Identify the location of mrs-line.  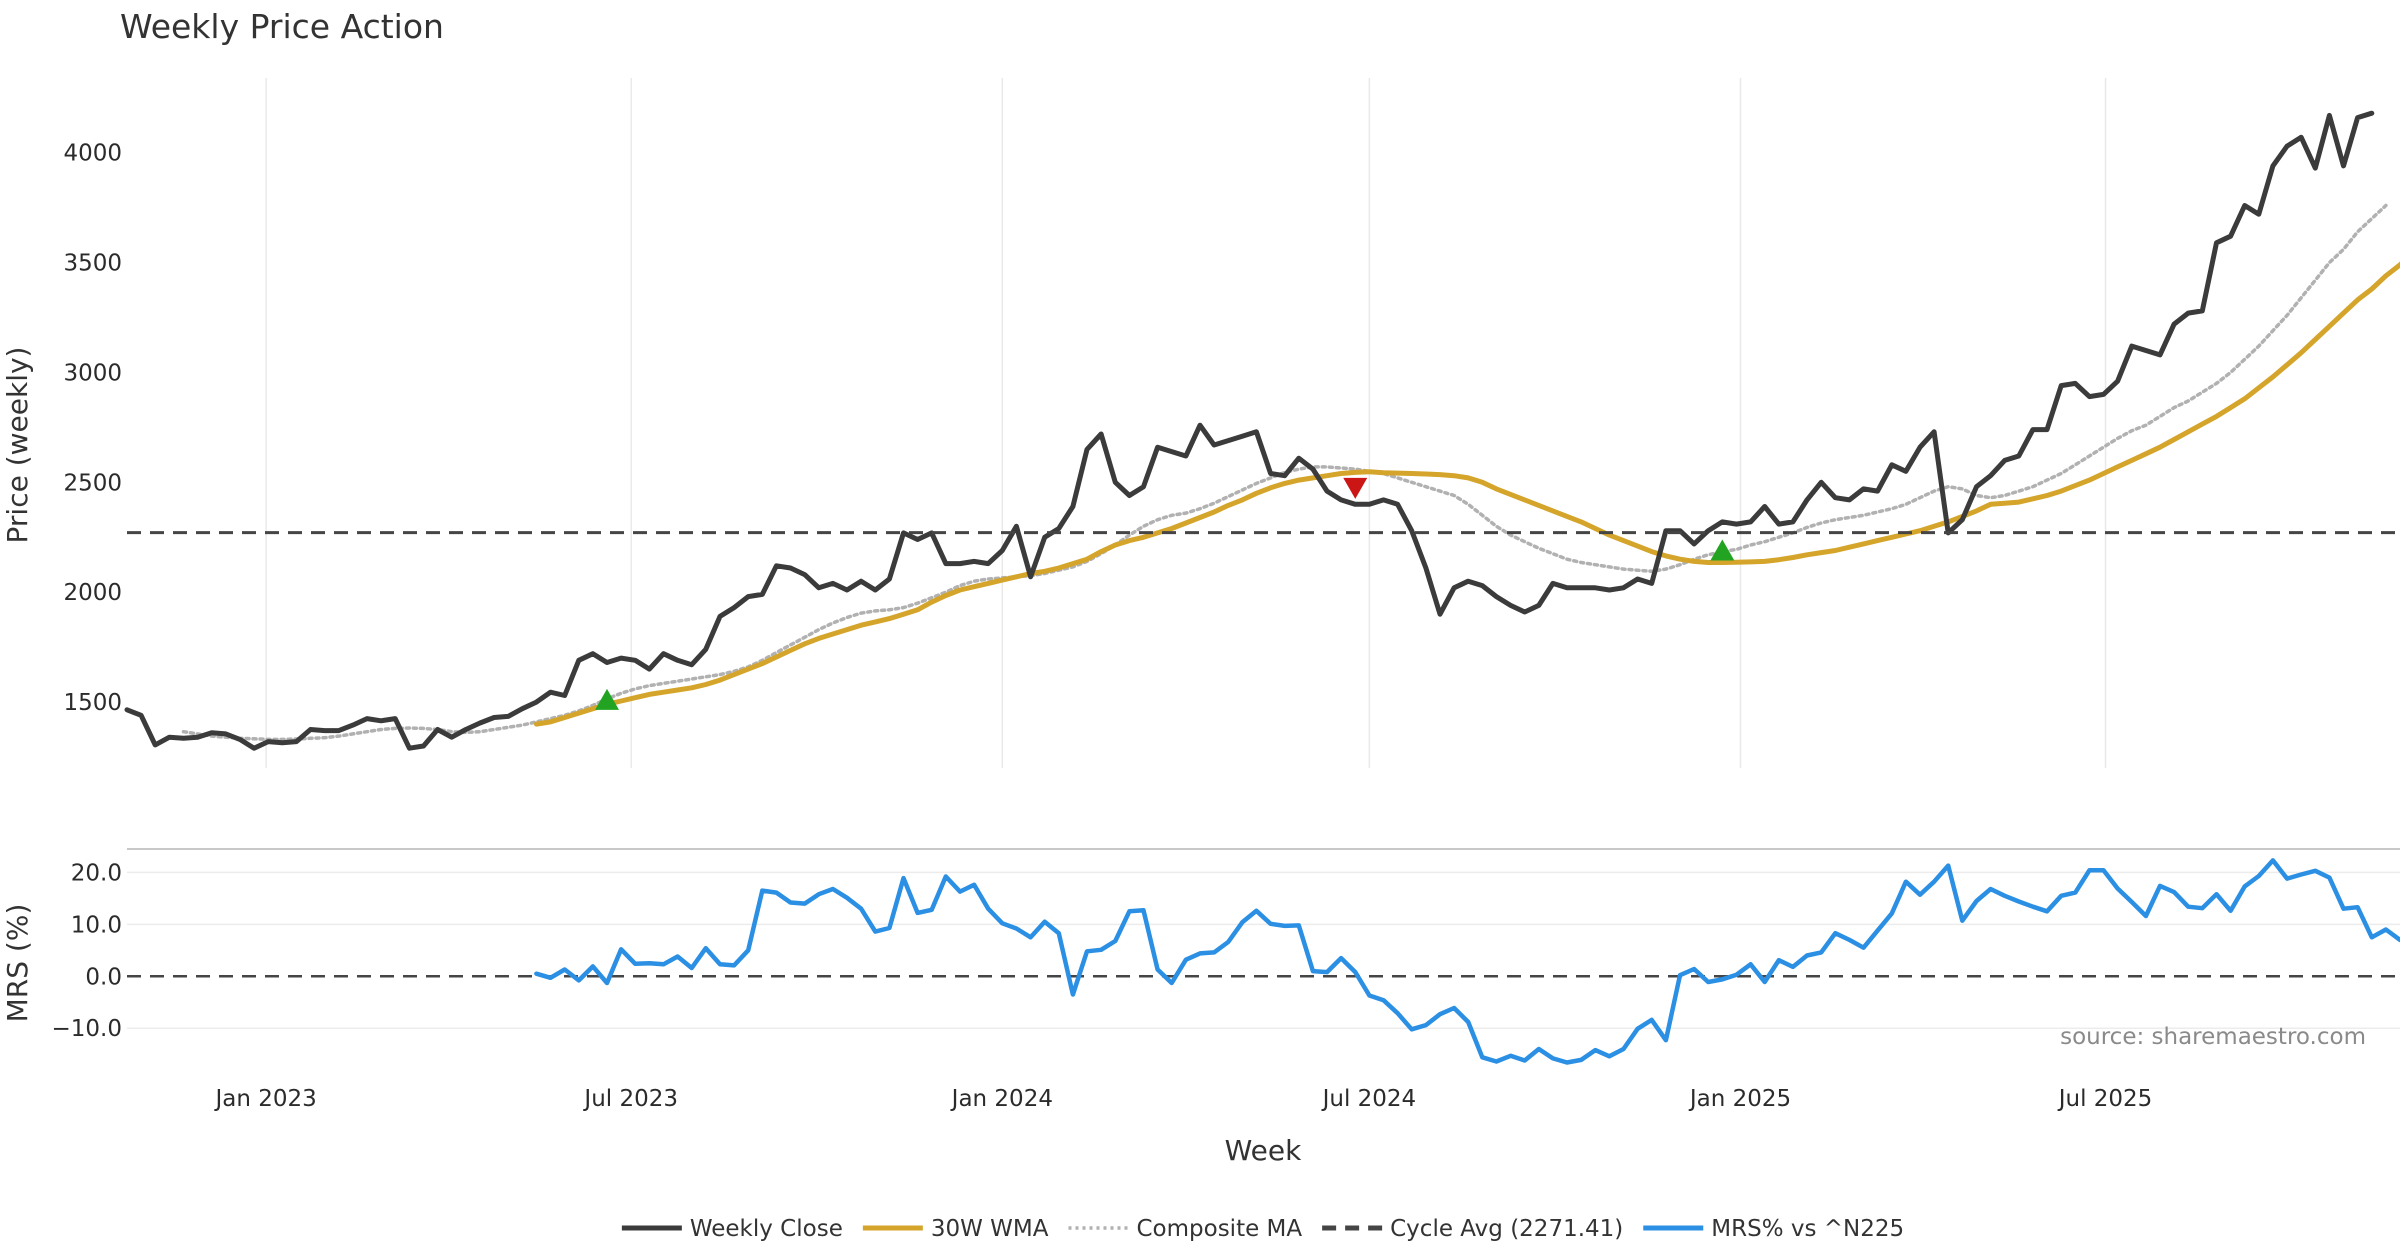
(1467, 961).